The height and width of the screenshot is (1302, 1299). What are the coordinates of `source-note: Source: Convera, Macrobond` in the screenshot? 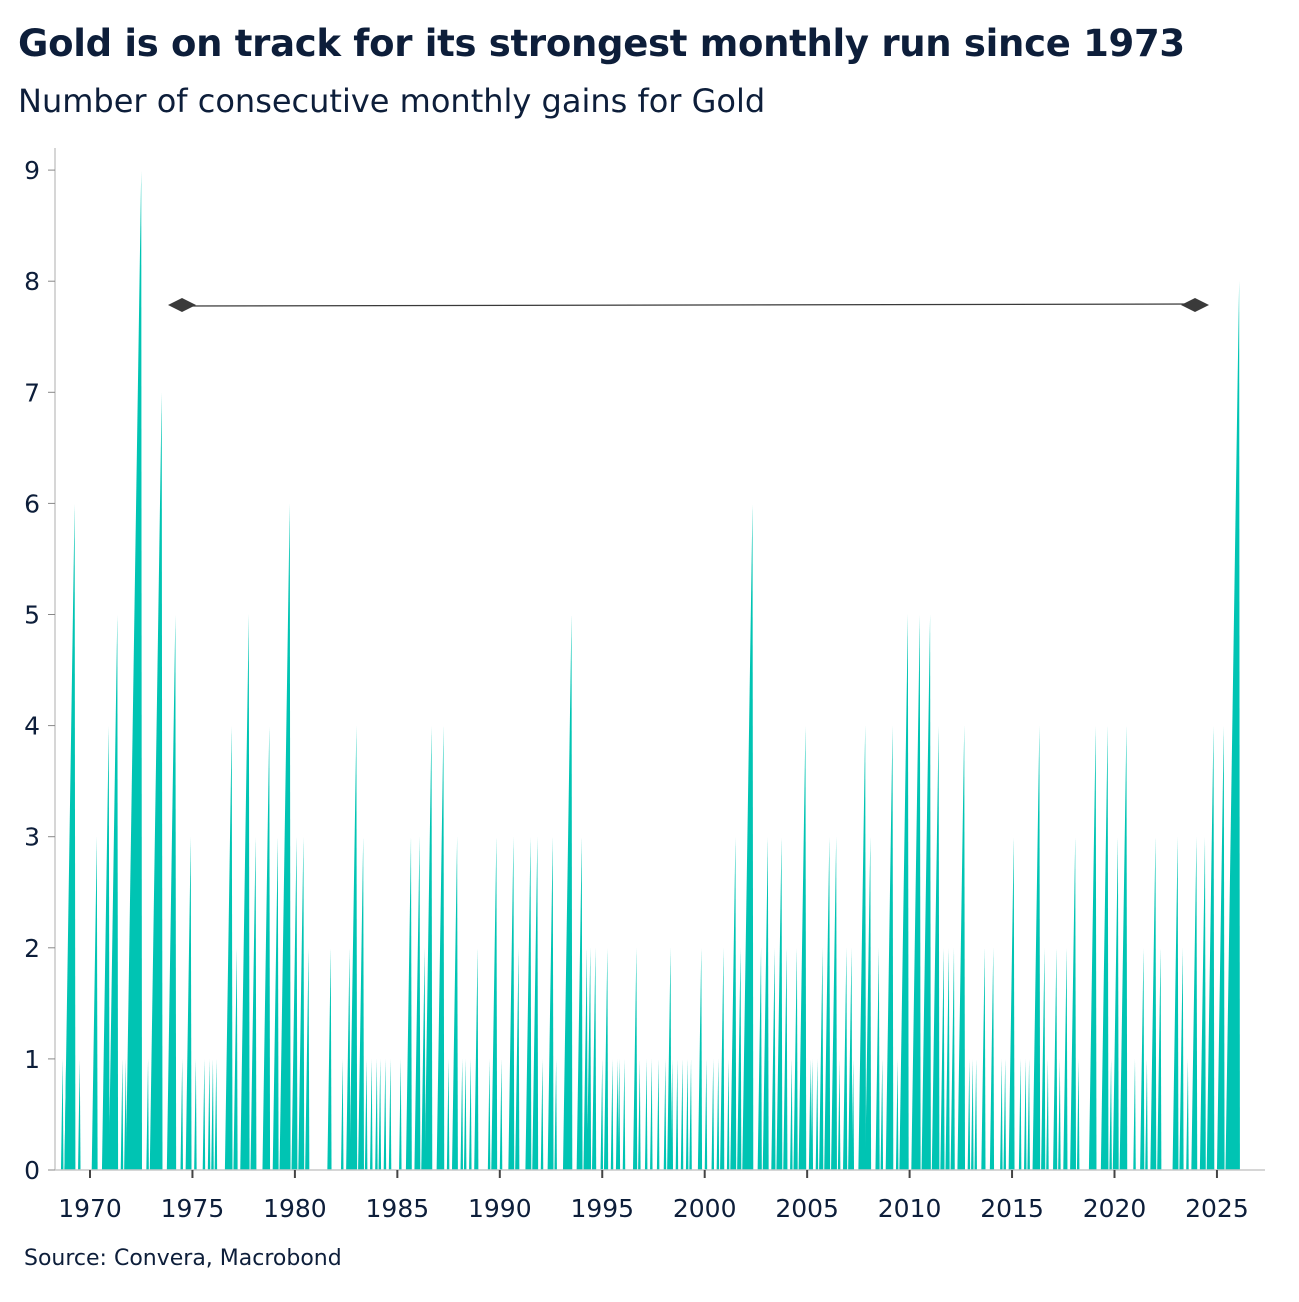 It's located at (183, 1258).